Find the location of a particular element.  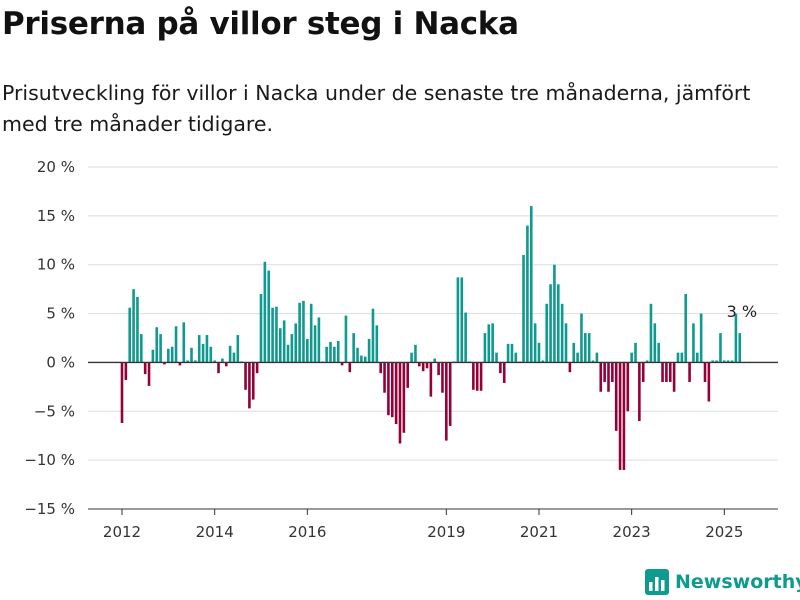

x-tick-label: 2023 is located at coordinates (632, 532).